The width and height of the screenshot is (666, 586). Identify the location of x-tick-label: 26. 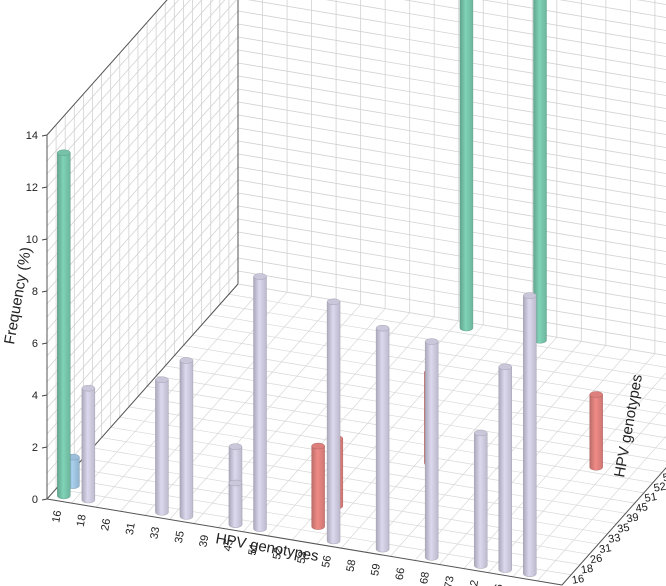
(106, 525).